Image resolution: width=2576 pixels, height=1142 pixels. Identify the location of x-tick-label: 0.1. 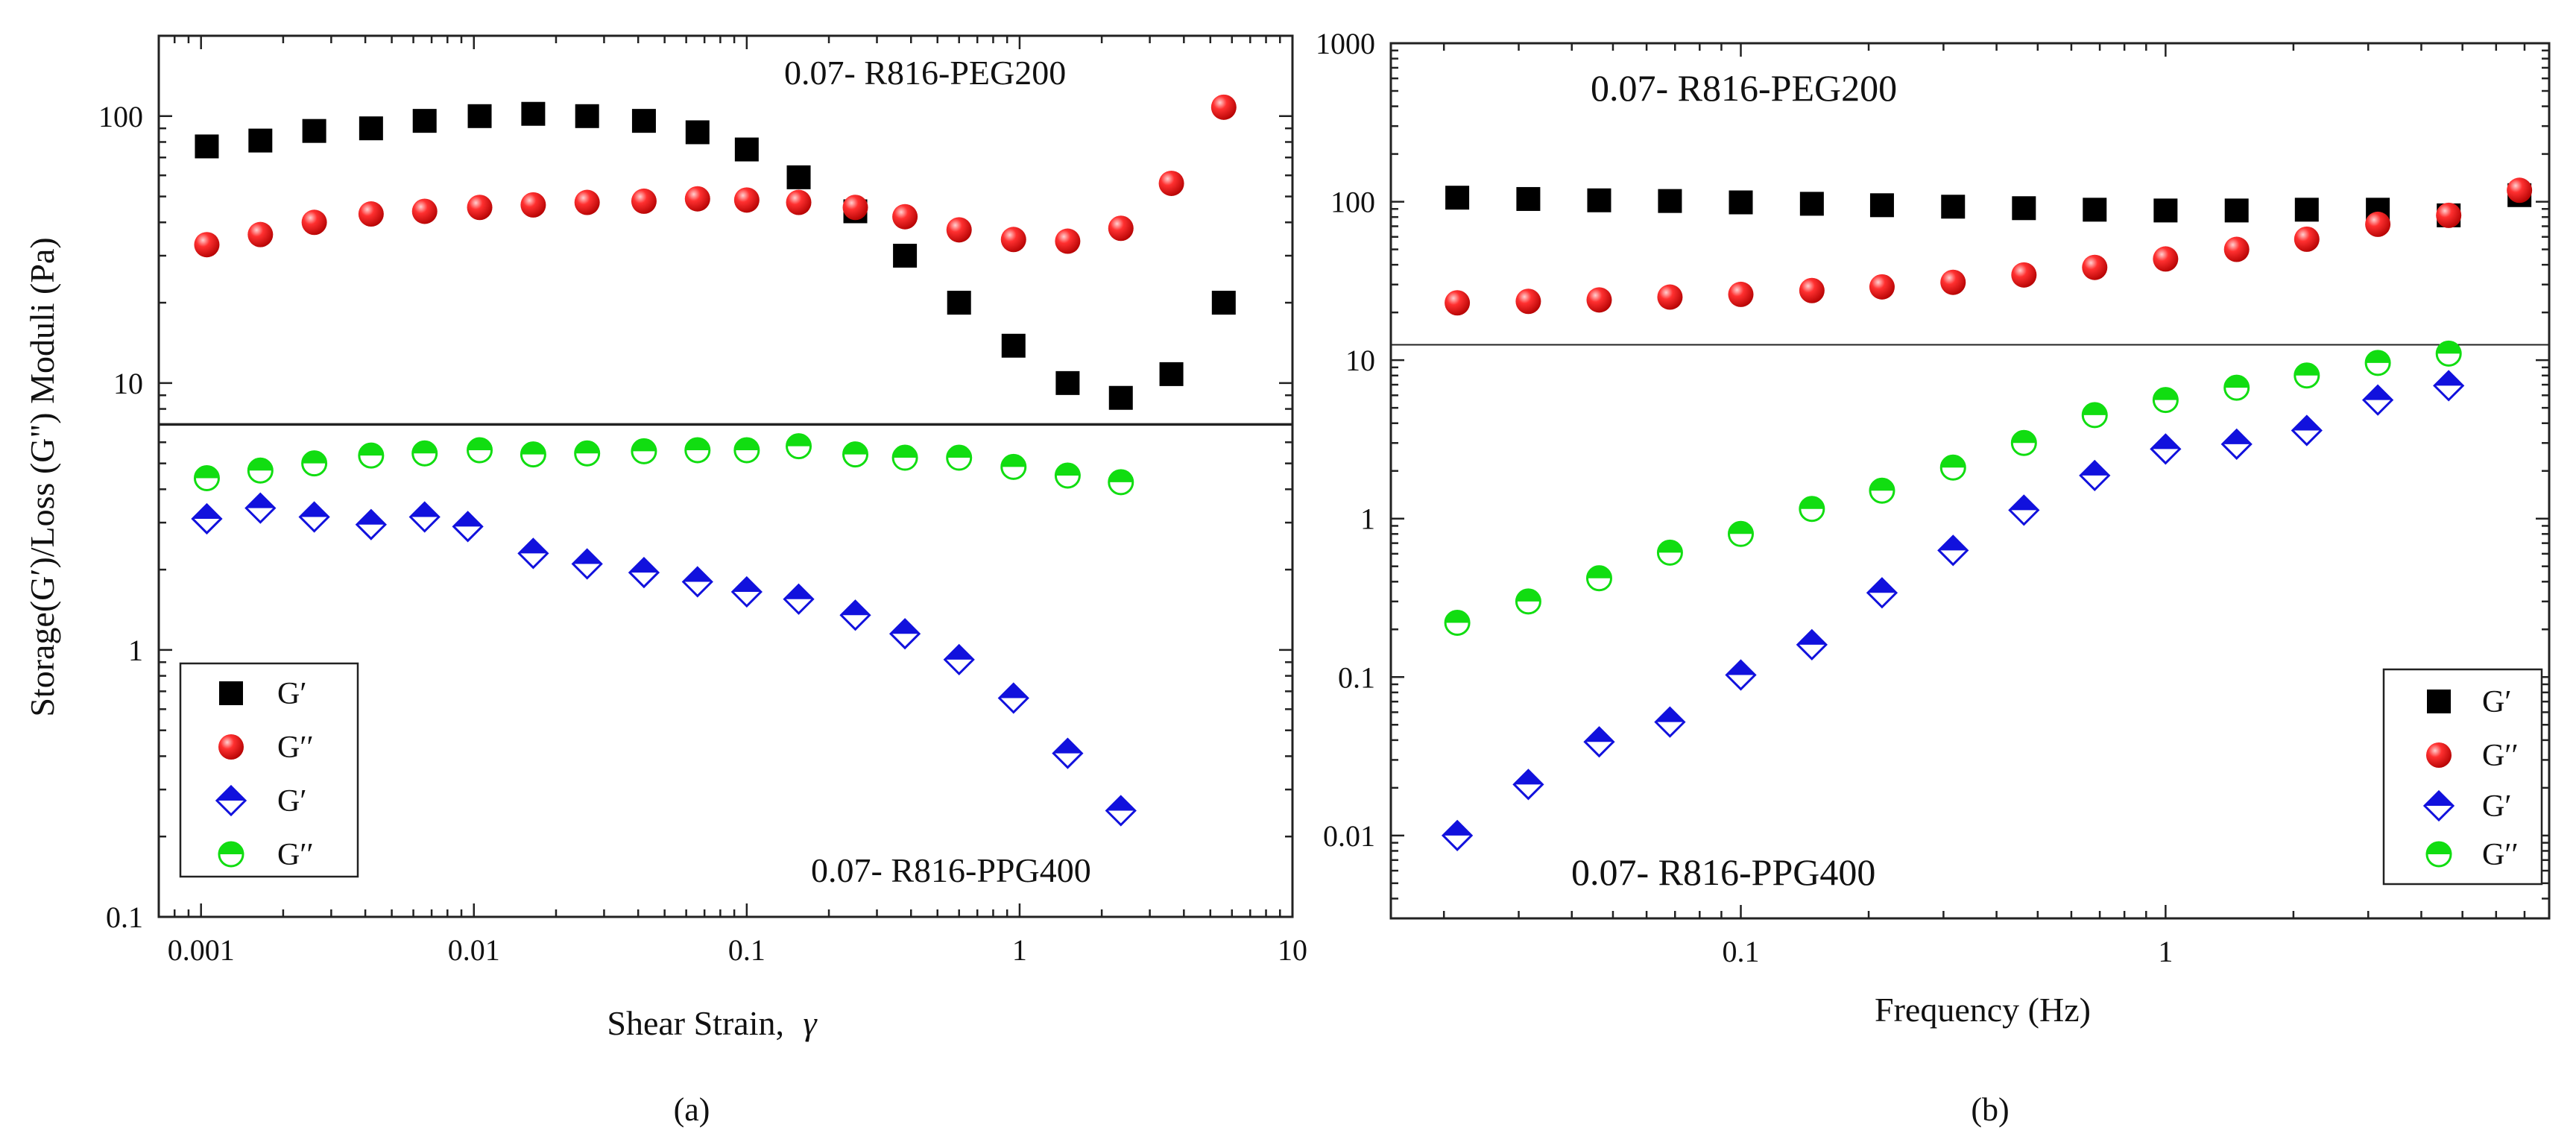
(1741, 951).